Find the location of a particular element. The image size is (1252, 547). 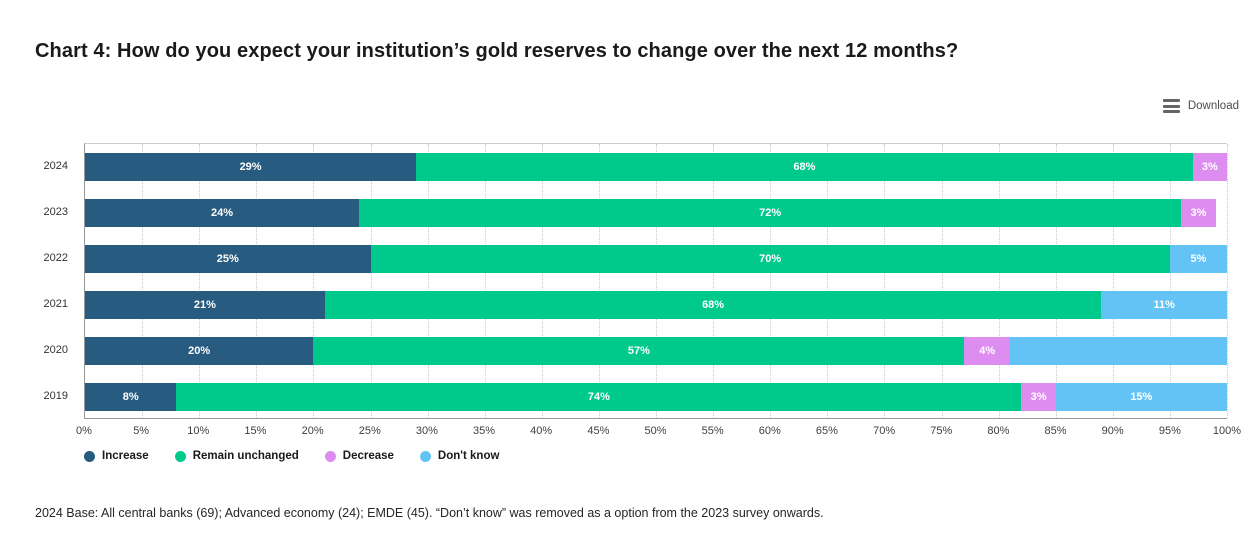

bar-row-2023: 24% 72% 3% is located at coordinates (656, 213).